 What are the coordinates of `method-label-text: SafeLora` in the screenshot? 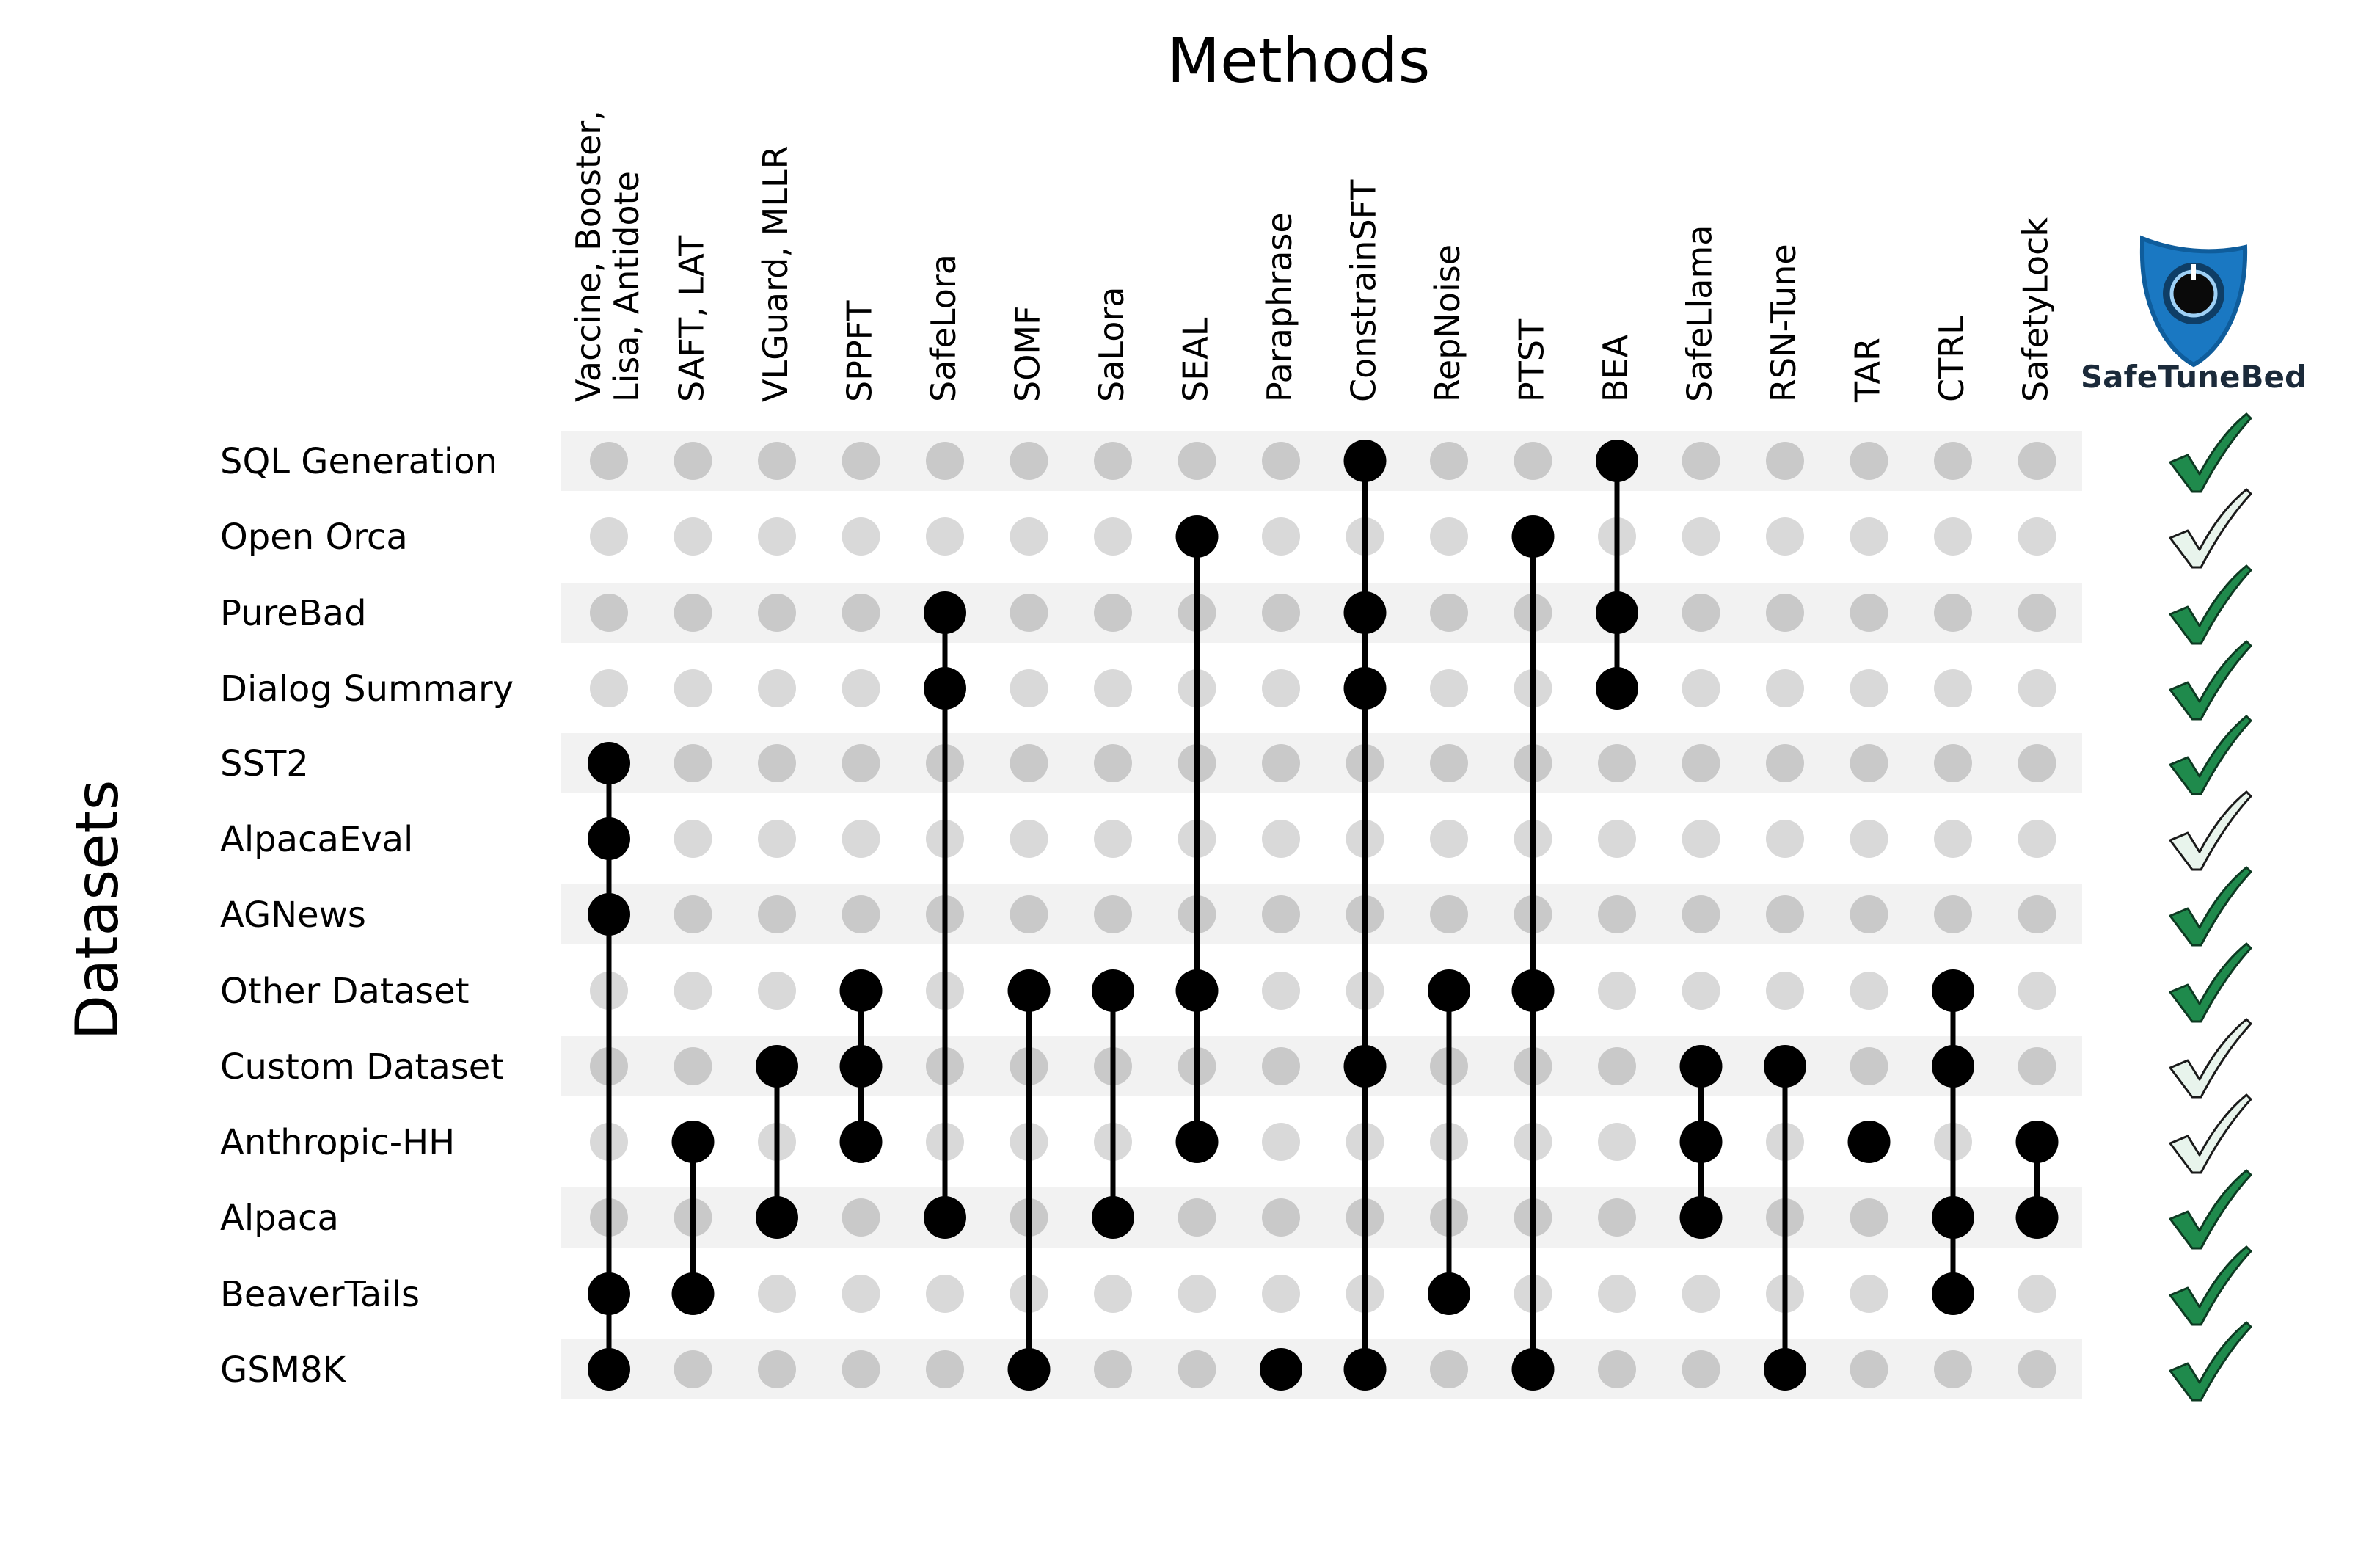 It's located at (943, 328).